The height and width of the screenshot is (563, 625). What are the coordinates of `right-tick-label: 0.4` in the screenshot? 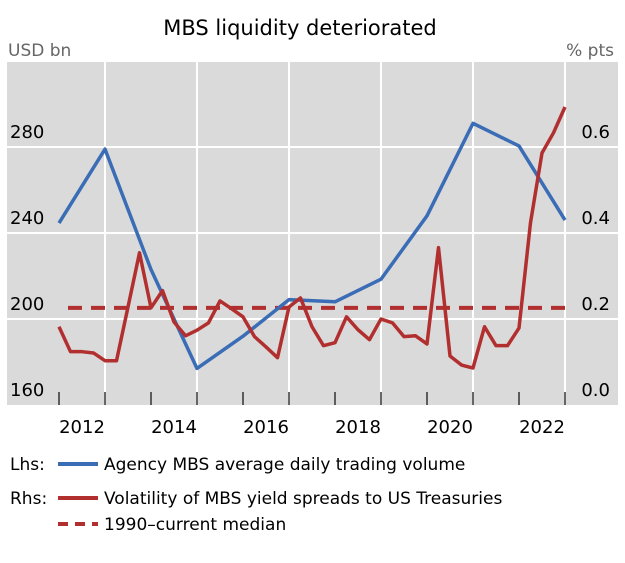 It's located at (595, 218).